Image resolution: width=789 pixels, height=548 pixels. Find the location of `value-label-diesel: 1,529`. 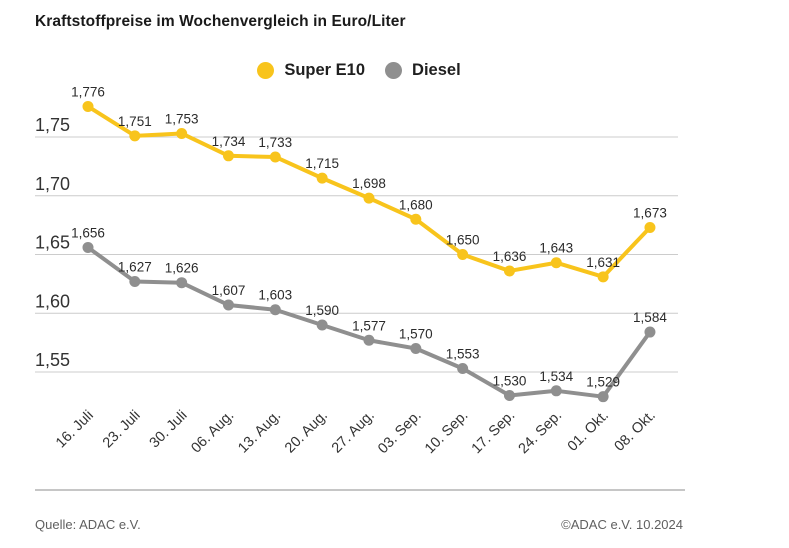

value-label-diesel: 1,529 is located at coordinates (603, 382).